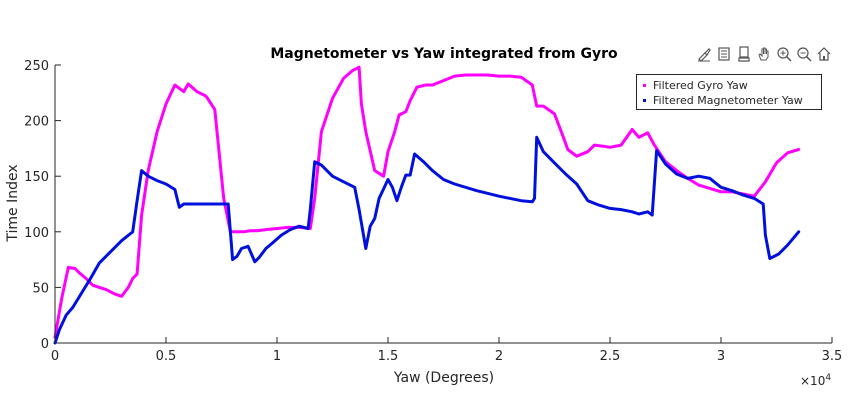  I want to click on x-tick-label: 1, so click(277, 356).